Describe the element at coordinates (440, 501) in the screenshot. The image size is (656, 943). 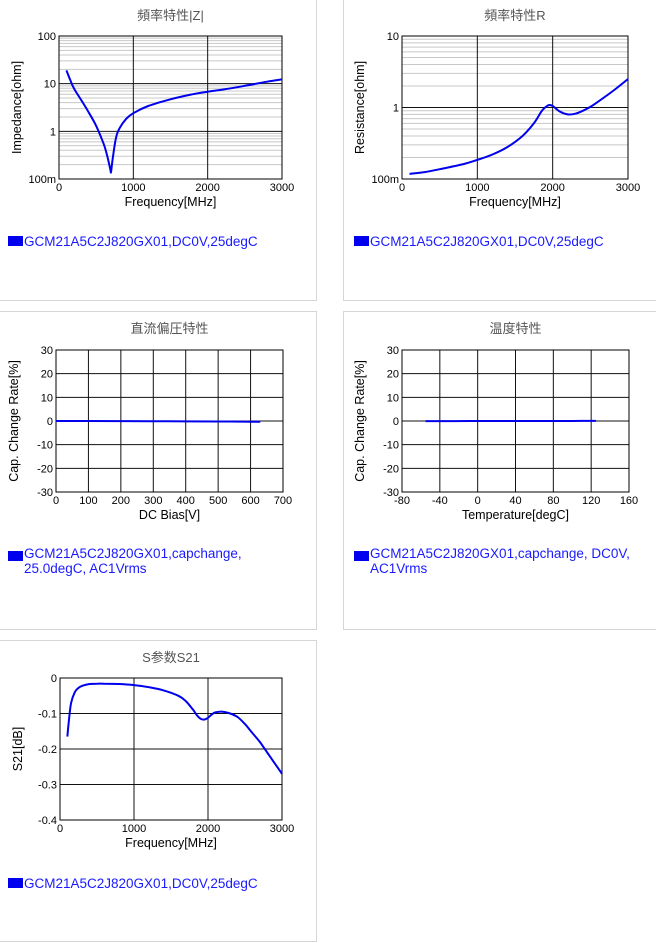
I see `x-tick-label: -40` at that location.